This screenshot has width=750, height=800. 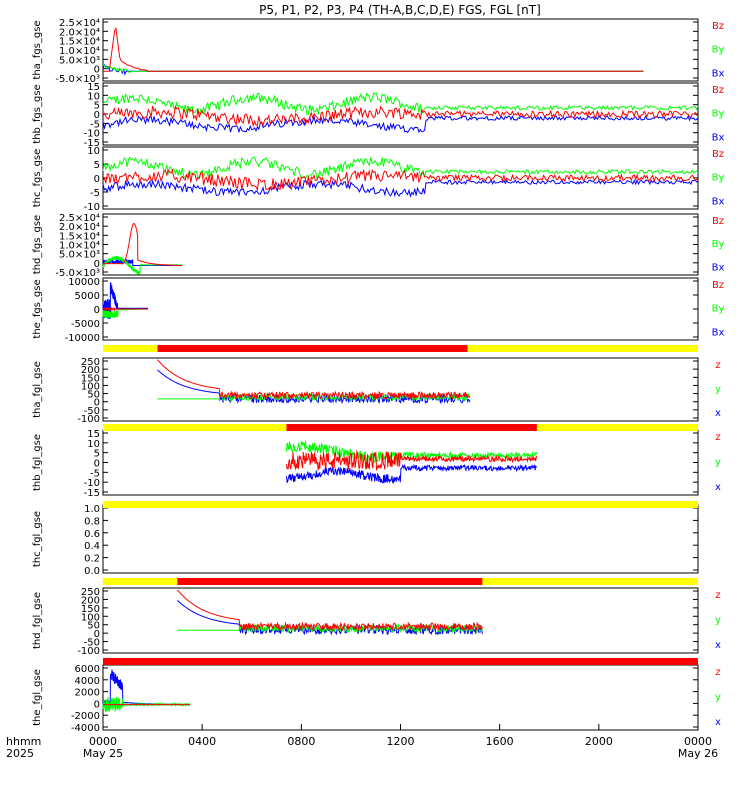 I want to click on y-tick-label: 10000, so click(x=84, y=282).